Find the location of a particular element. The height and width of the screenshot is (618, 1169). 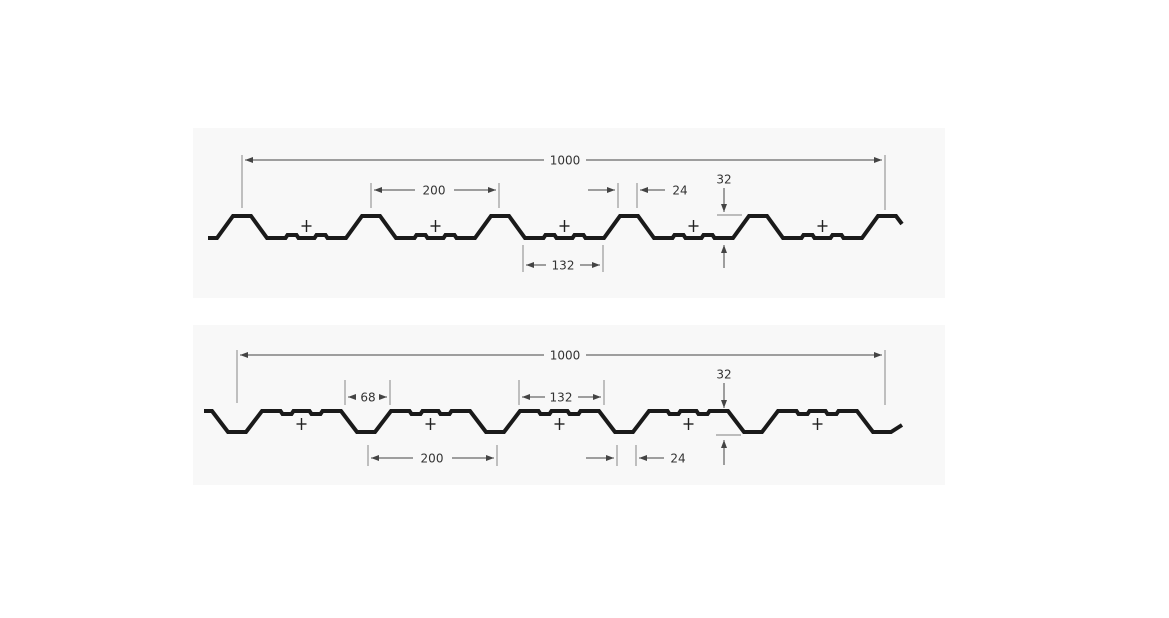

top-sheet-profile is located at coordinates (556, 227).